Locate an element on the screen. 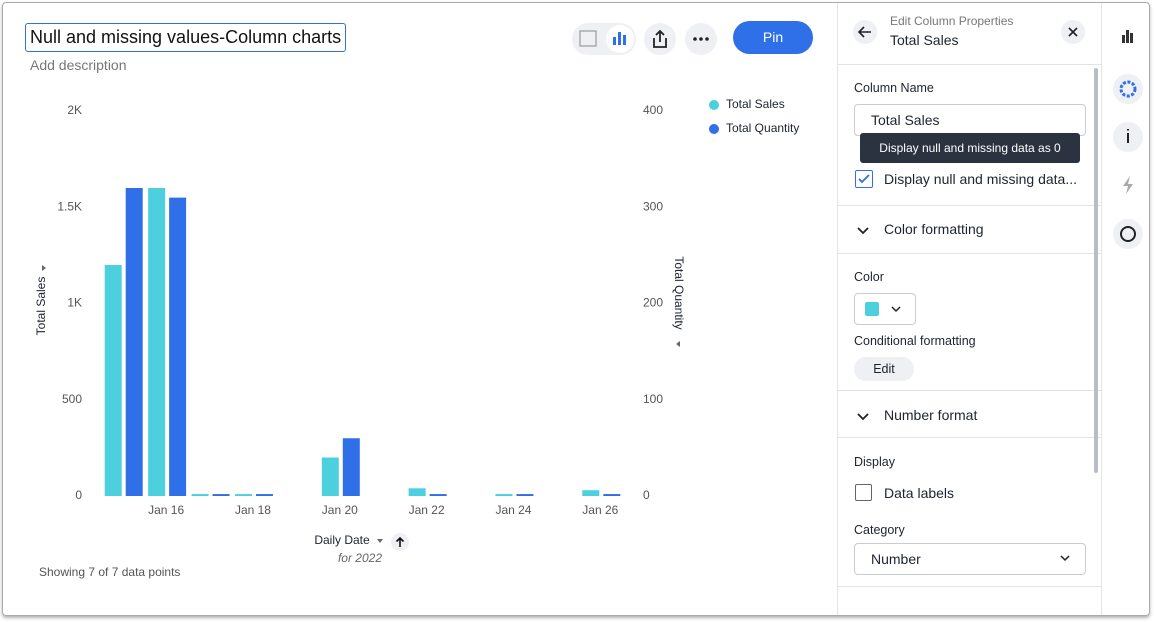 Image resolution: width=1155 pixels, height=622 pixels. sort-arrow is located at coordinates (400, 541).